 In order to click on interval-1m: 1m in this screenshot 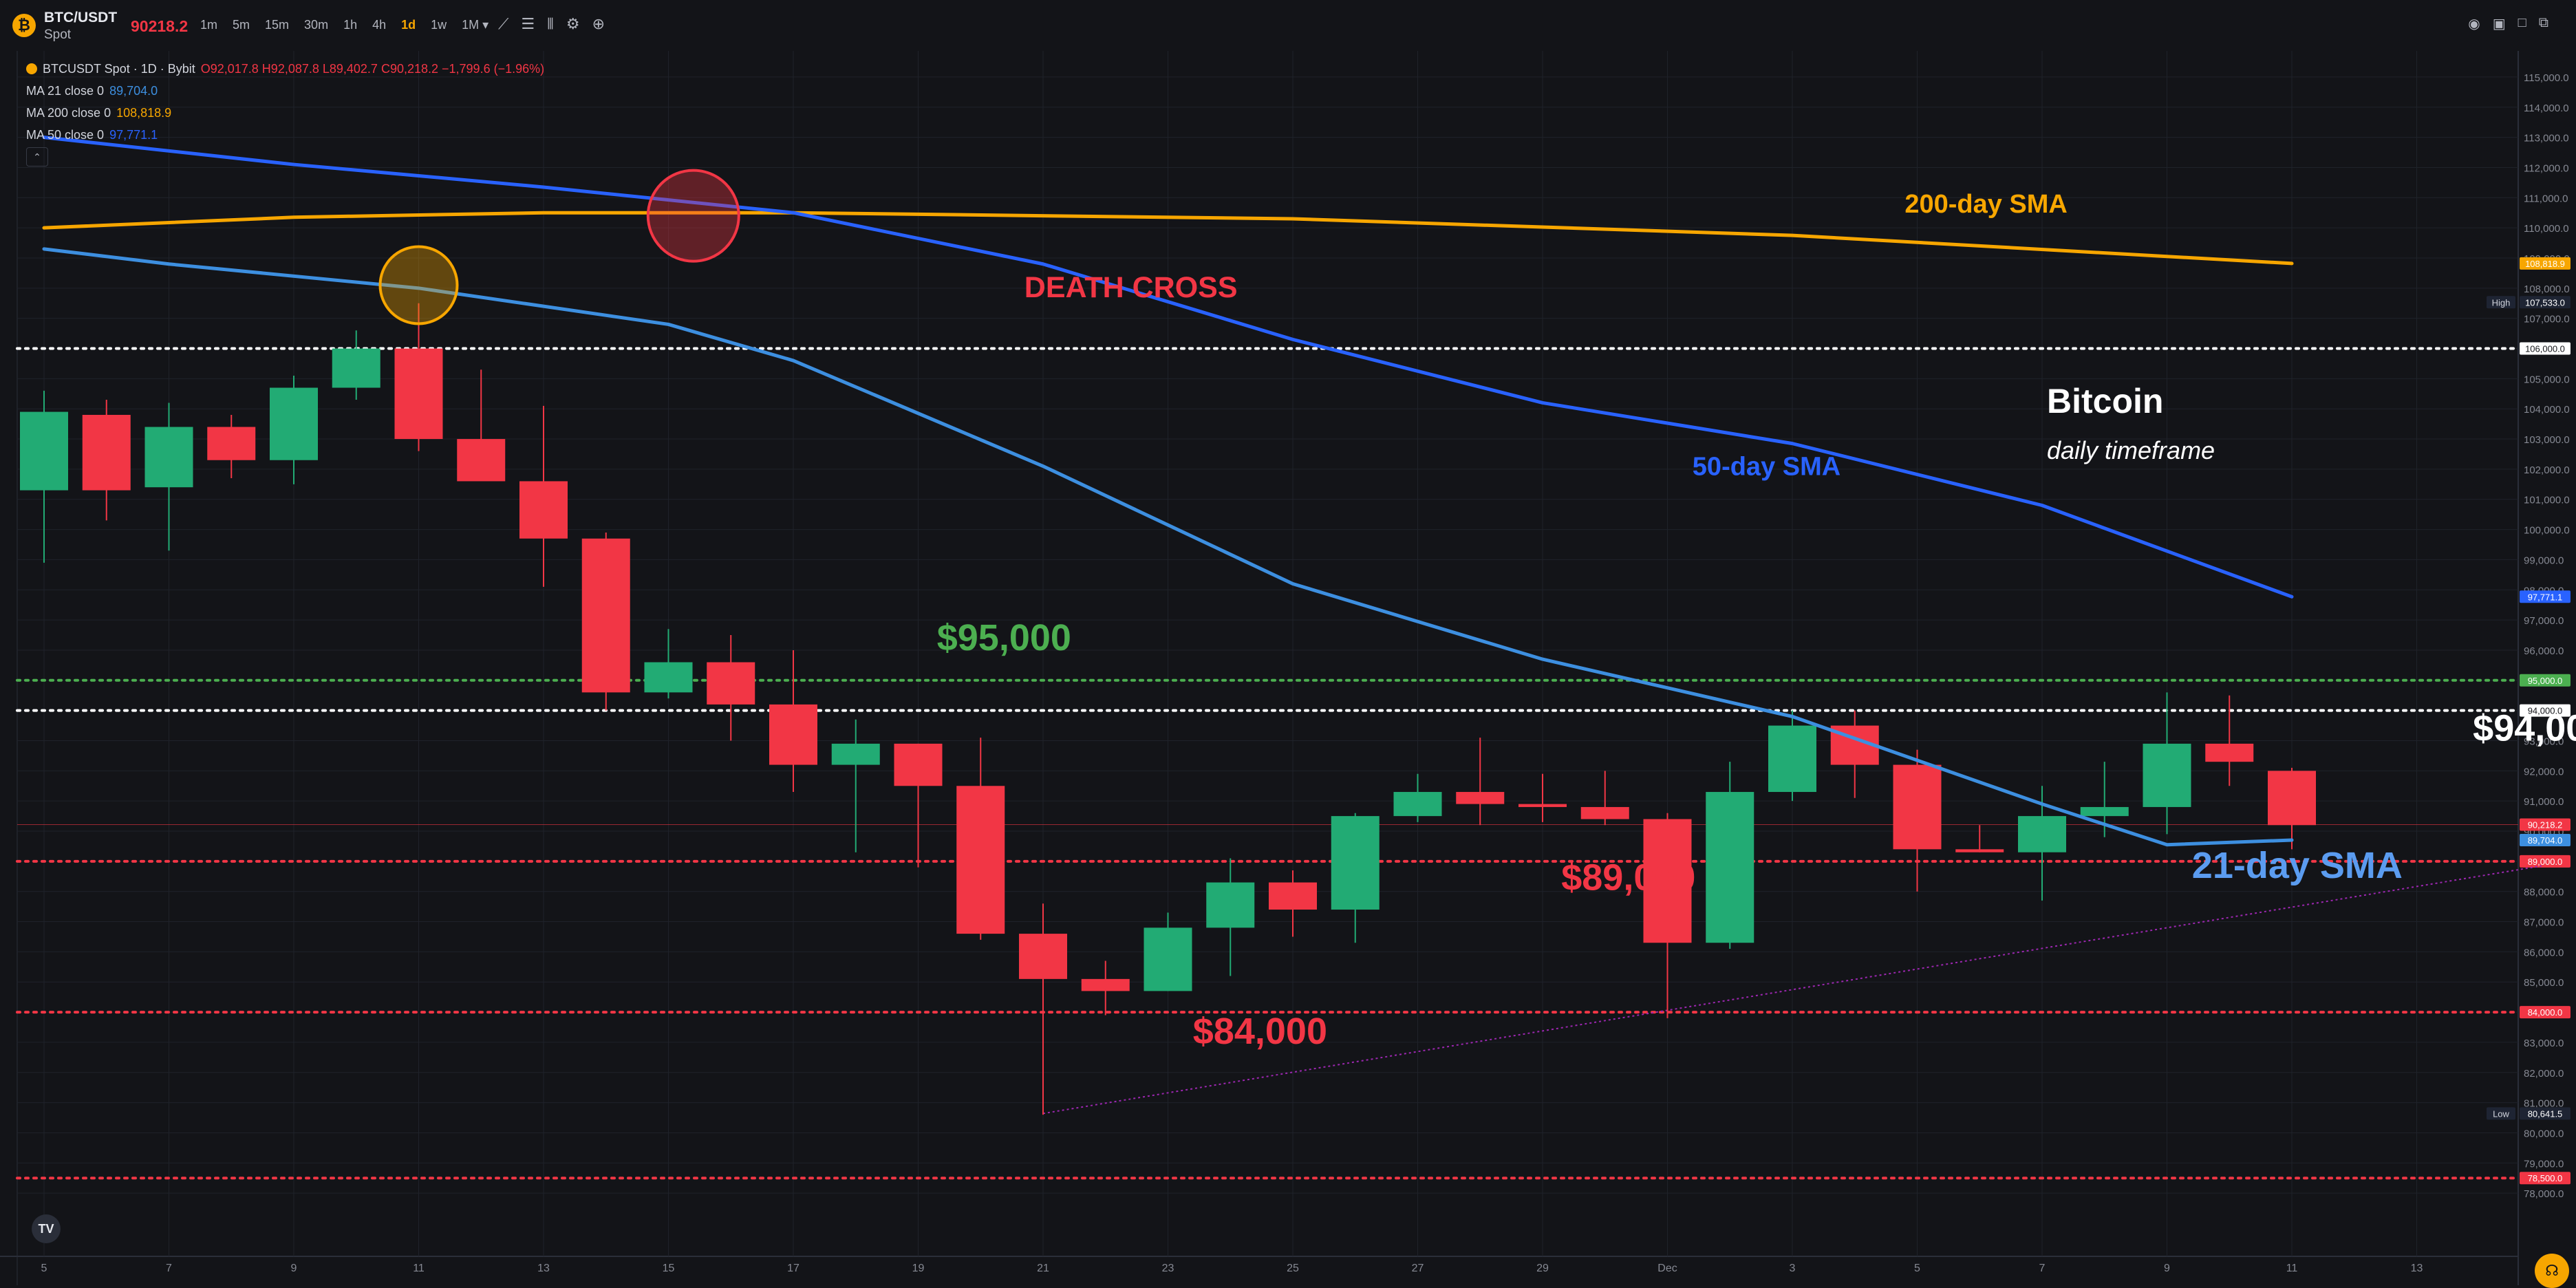, I will do `click(209, 25)`.